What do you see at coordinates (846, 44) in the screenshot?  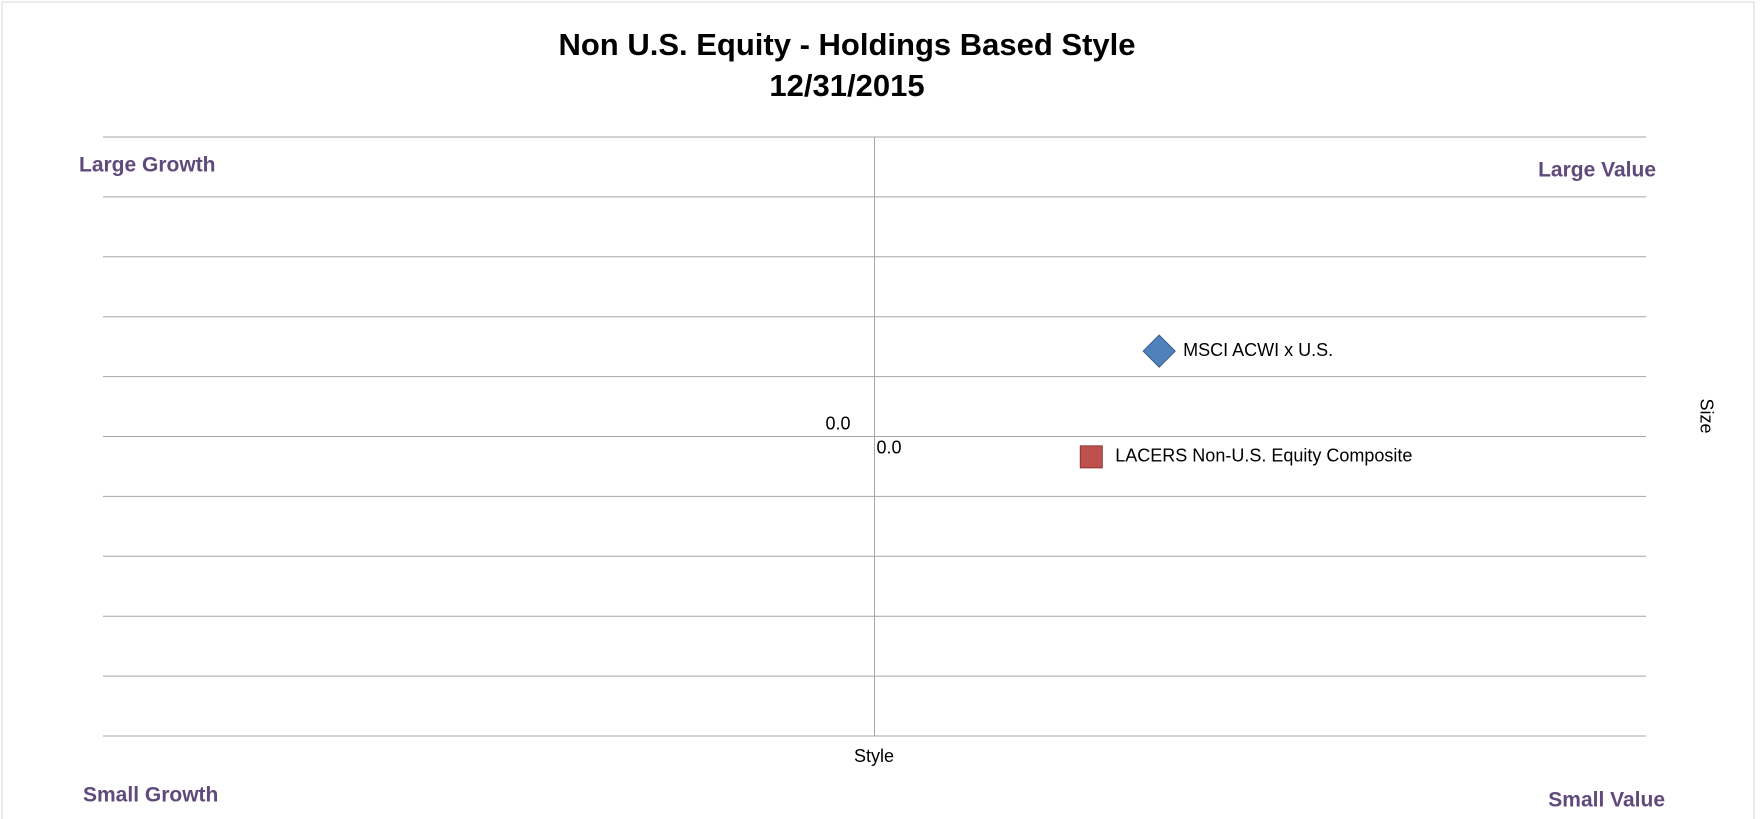 I see `chart-title: Non U.S. Equity - Holdings Based Style` at bounding box center [846, 44].